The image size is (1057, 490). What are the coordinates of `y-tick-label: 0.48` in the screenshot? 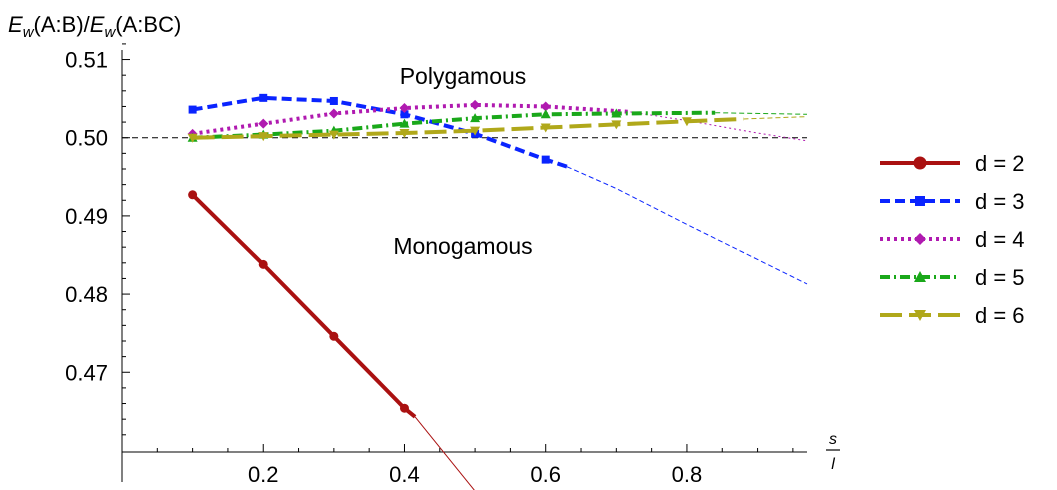 It's located at (86, 294).